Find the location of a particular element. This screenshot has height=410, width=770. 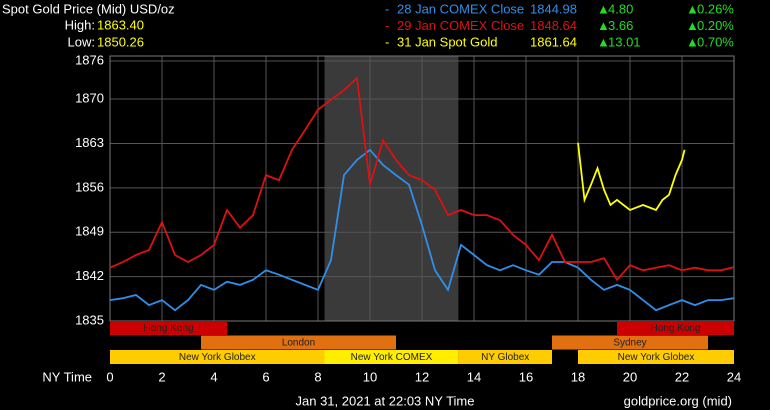

y-tick-label: 1876 is located at coordinates (89, 59).